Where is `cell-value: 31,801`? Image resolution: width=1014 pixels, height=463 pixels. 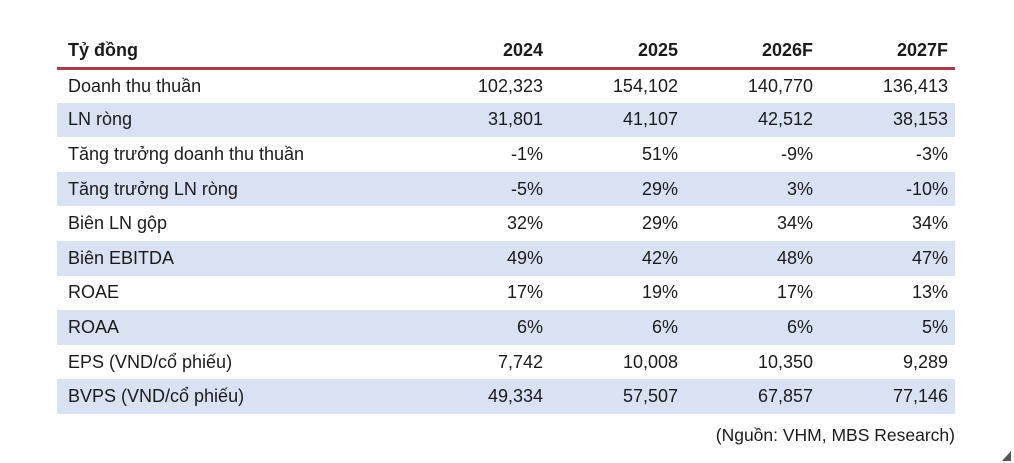
cell-value: 31,801 is located at coordinates (515, 119).